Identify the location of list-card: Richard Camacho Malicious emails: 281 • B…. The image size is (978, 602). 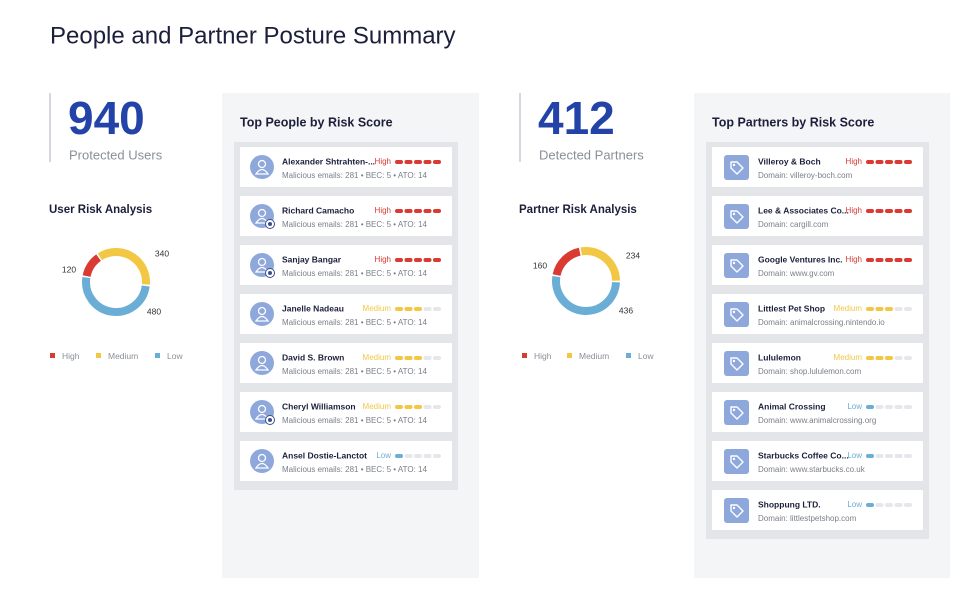
(346, 216).